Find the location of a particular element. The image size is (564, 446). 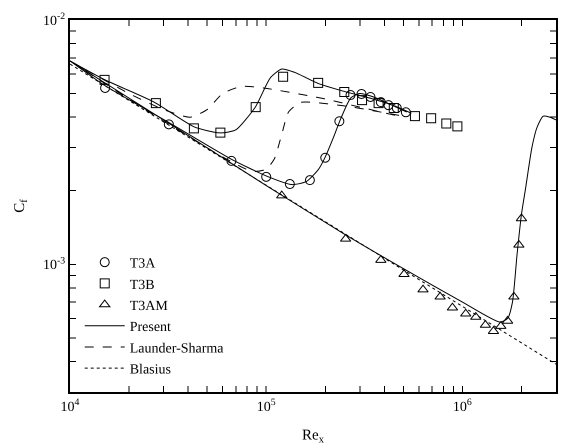

legend-label: T3AM is located at coordinates (149, 306).